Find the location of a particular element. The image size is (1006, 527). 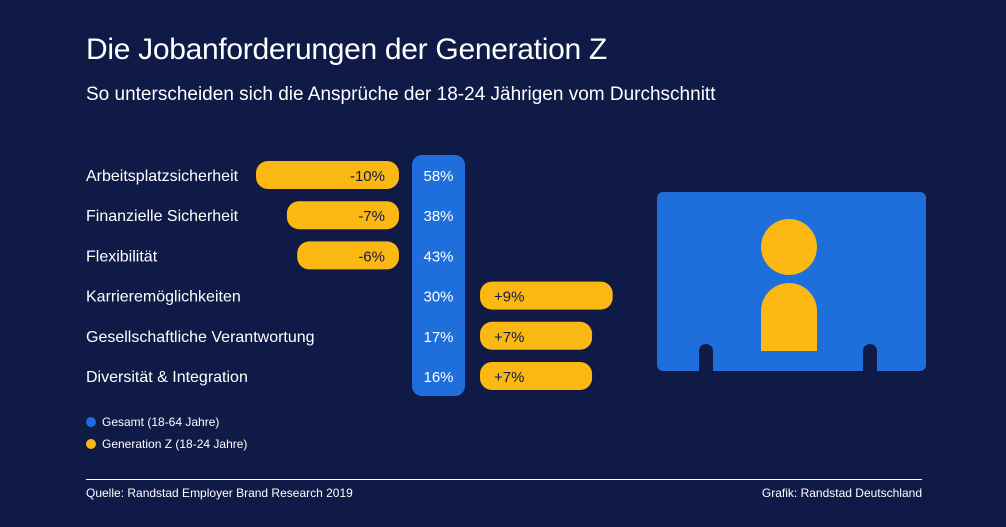

gesamt-labels: 58% 38% 43% 30% 17% 16% is located at coordinates (438, 277).